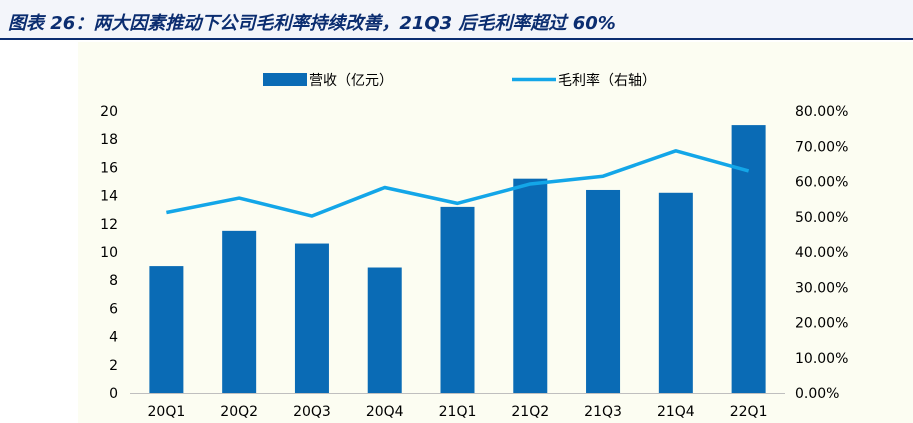  What do you see at coordinates (821, 147) in the screenshot?
I see `right-tick-label: 70.00%` at bounding box center [821, 147].